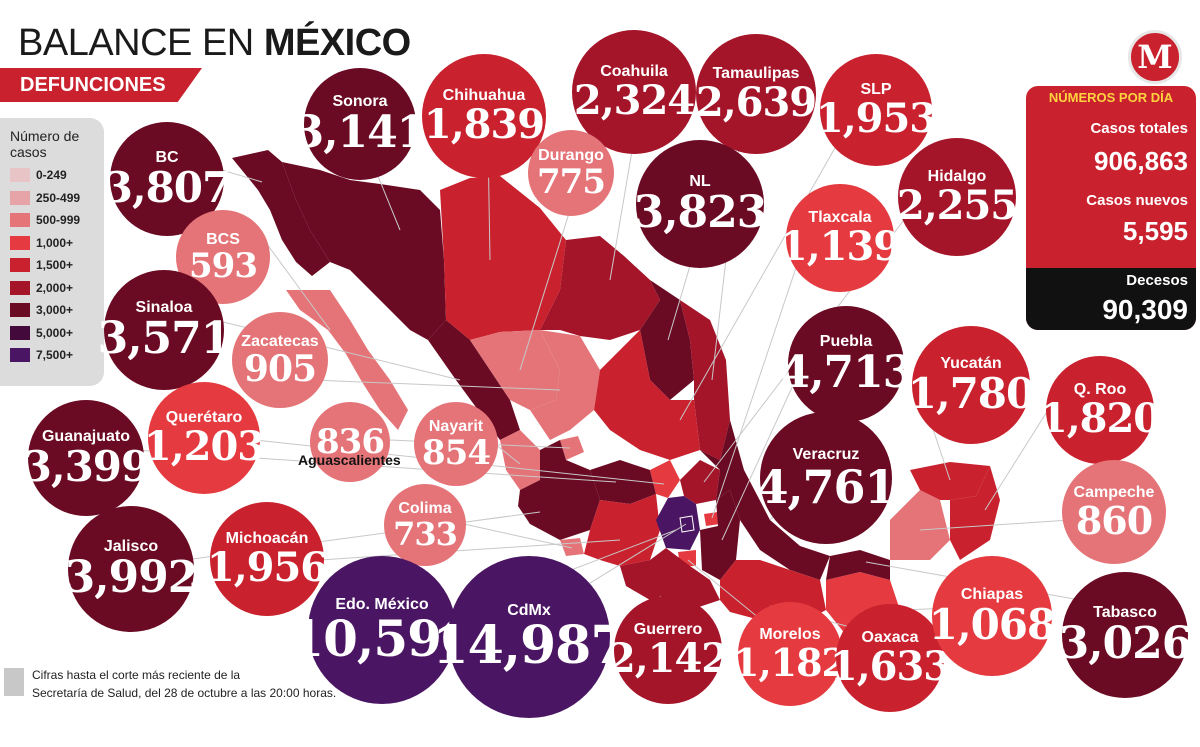 The height and width of the screenshot is (747, 1200). Describe the element at coordinates (1141, 161) in the screenshot. I see `total-cases-value: 906,863` at that location.